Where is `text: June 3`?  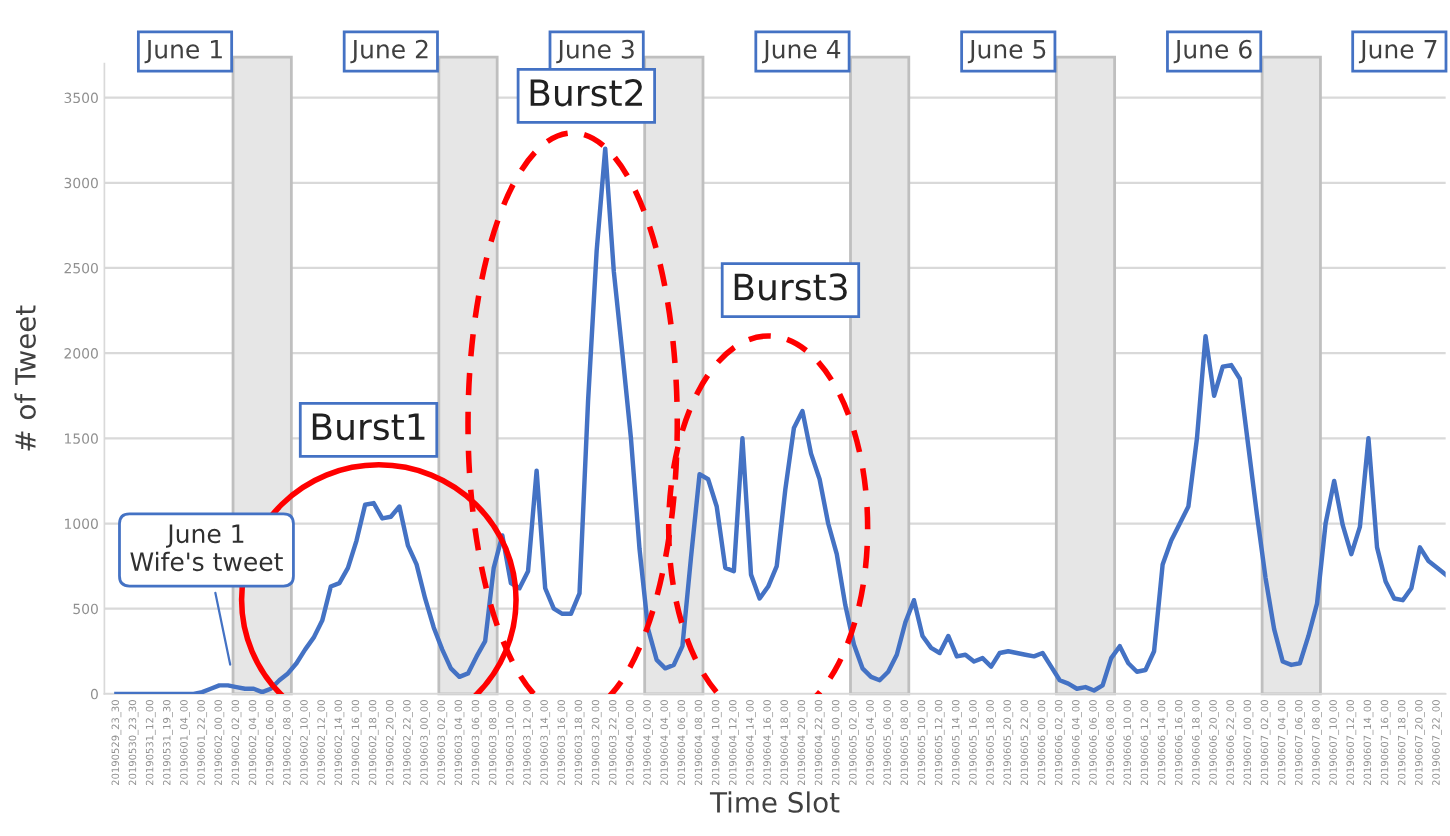
text: June 3 is located at coordinates (595, 51).